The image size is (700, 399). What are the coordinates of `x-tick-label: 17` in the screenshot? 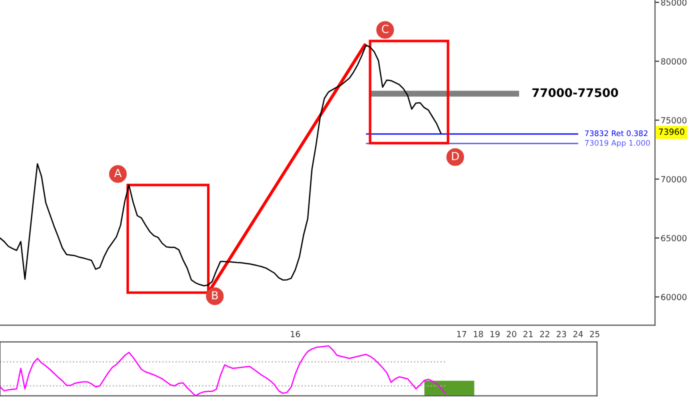 It's located at (461, 334).